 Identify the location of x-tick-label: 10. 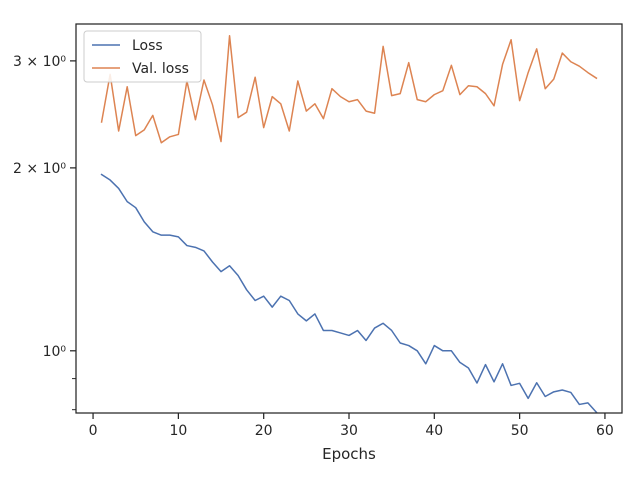
(178, 431).